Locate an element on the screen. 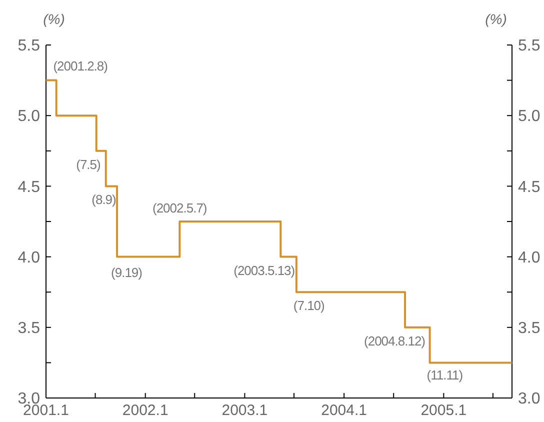 Image resolution: width=544 pixels, height=422 pixels. y-tick-label: 4.5 is located at coordinates (29, 187).